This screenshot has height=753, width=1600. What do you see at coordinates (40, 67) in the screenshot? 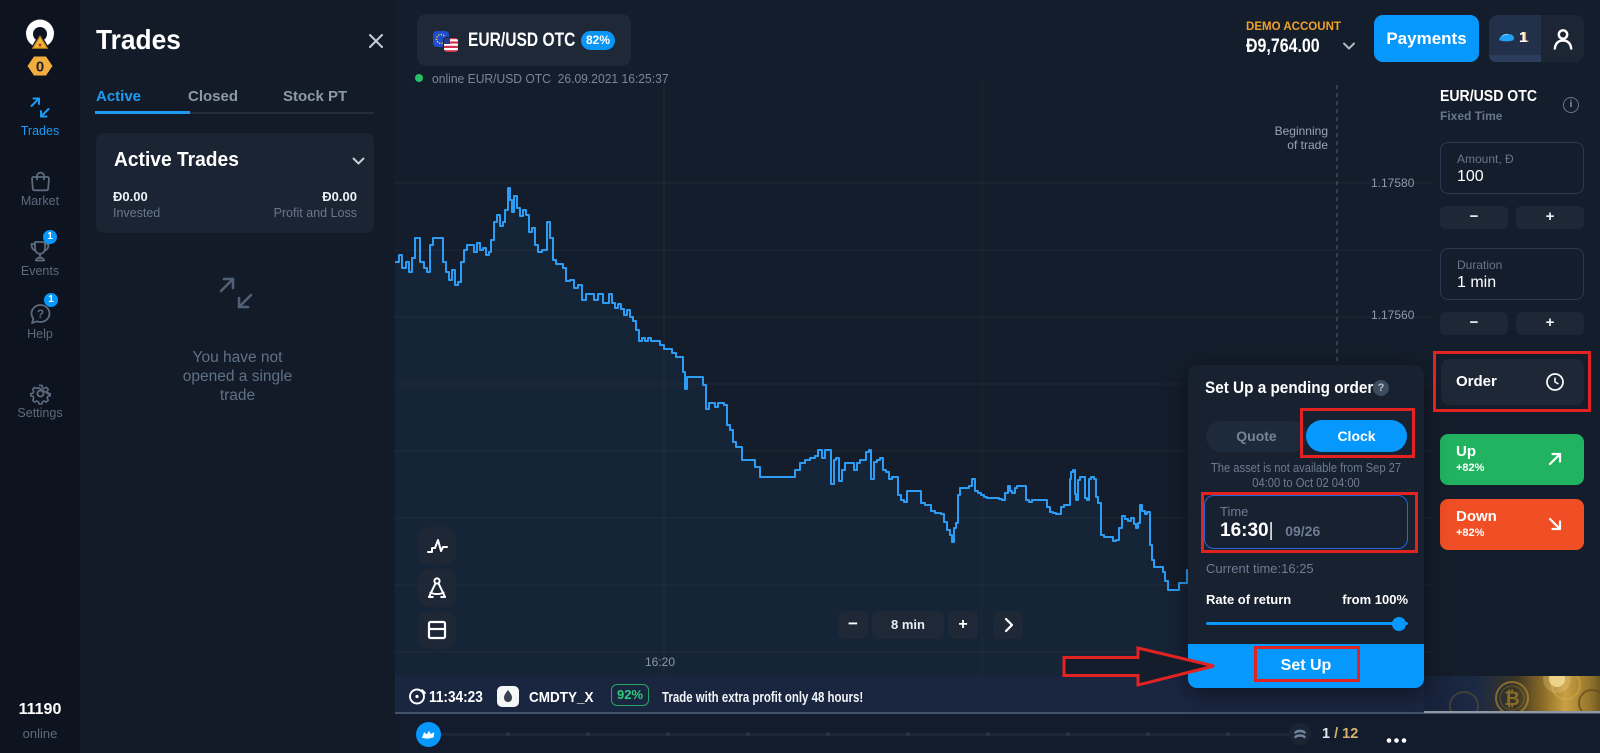
I see `svg-text: 0` at bounding box center [40, 67].